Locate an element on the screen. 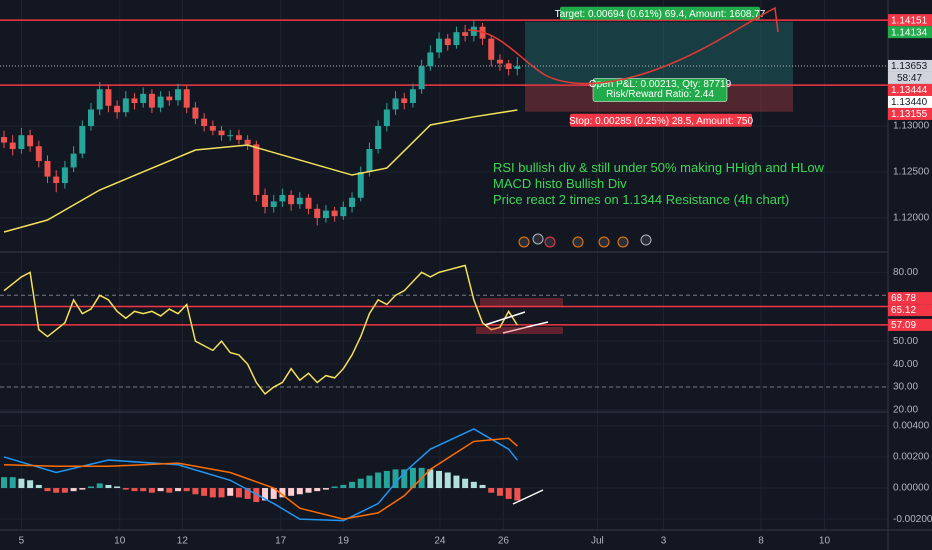 The width and height of the screenshot is (932, 550). y-tick-label: -0.00200 is located at coordinates (912, 519).